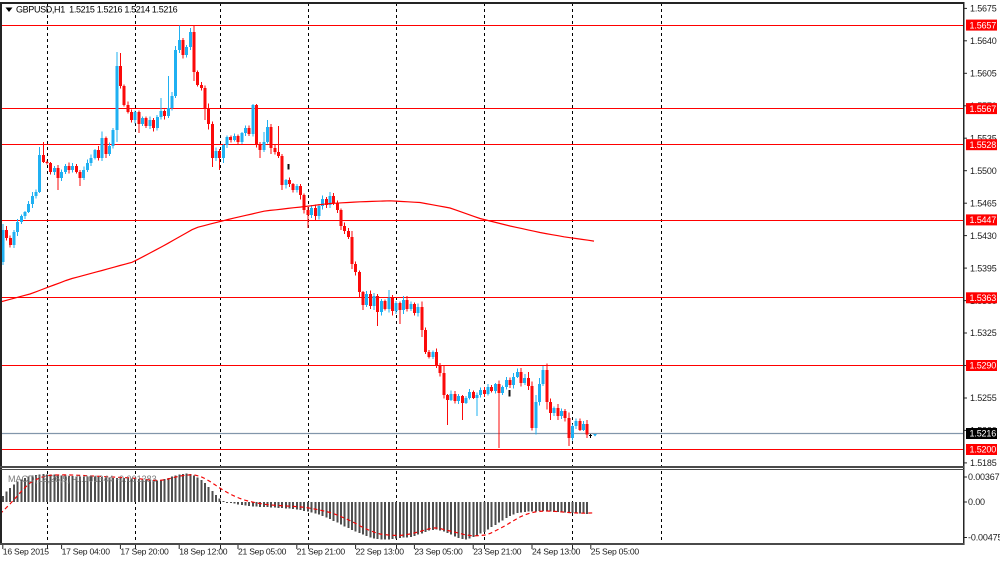 The height and width of the screenshot is (566, 1000). What do you see at coordinates (26, 552) in the screenshot?
I see `svg-text: 16 Sep 2015` at bounding box center [26, 552].